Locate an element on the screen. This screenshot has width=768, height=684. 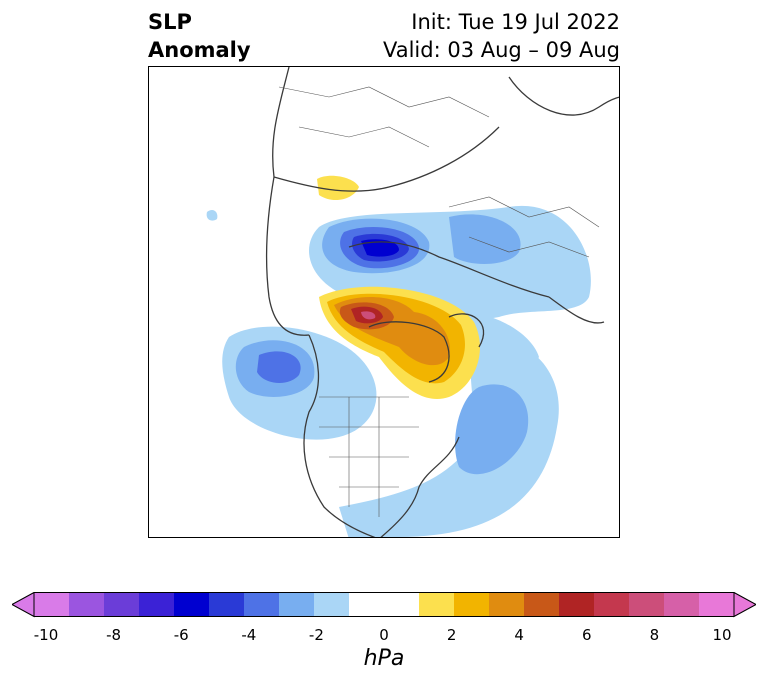
colorbar-extend-low is located at coordinates (23, 605).